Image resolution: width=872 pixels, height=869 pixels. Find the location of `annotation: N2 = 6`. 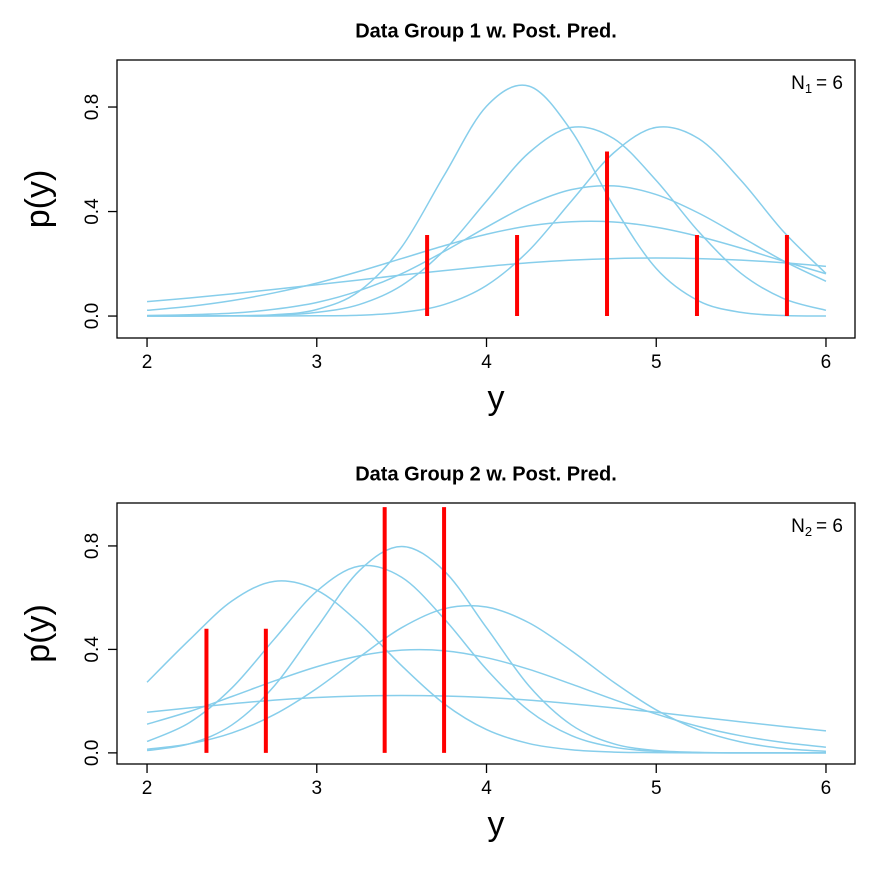

annotation: N2 = 6 is located at coordinates (817, 527).